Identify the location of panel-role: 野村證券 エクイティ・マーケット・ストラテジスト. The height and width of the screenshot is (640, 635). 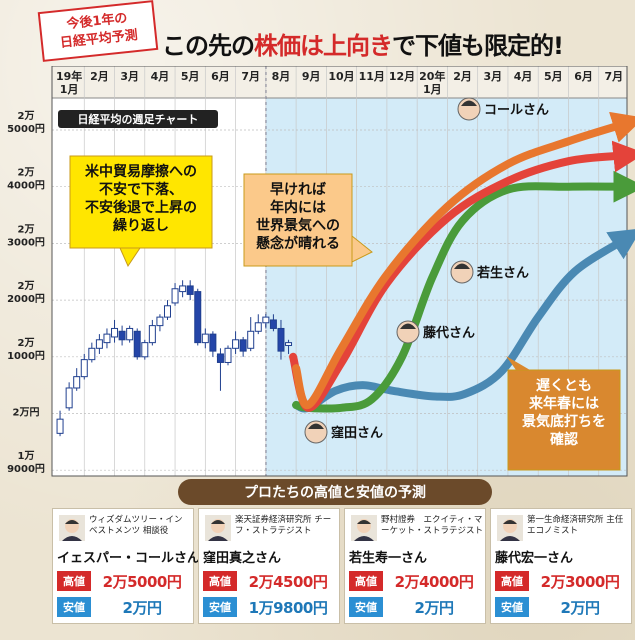
(432, 525).